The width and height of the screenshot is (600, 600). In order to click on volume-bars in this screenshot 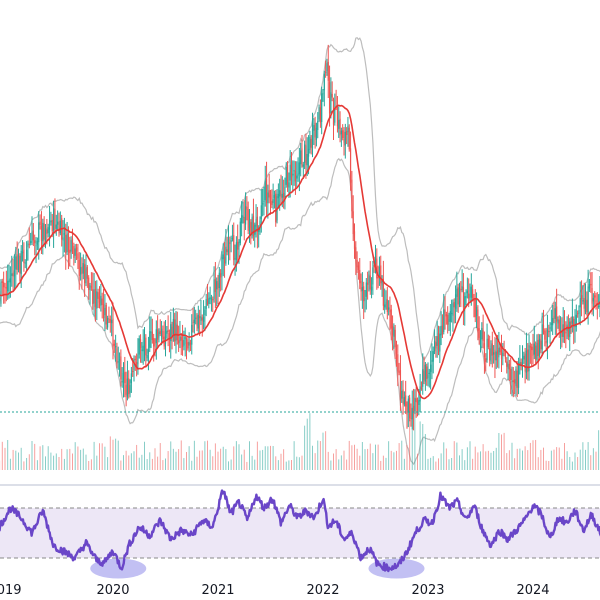, I will do `click(300, 436)`.